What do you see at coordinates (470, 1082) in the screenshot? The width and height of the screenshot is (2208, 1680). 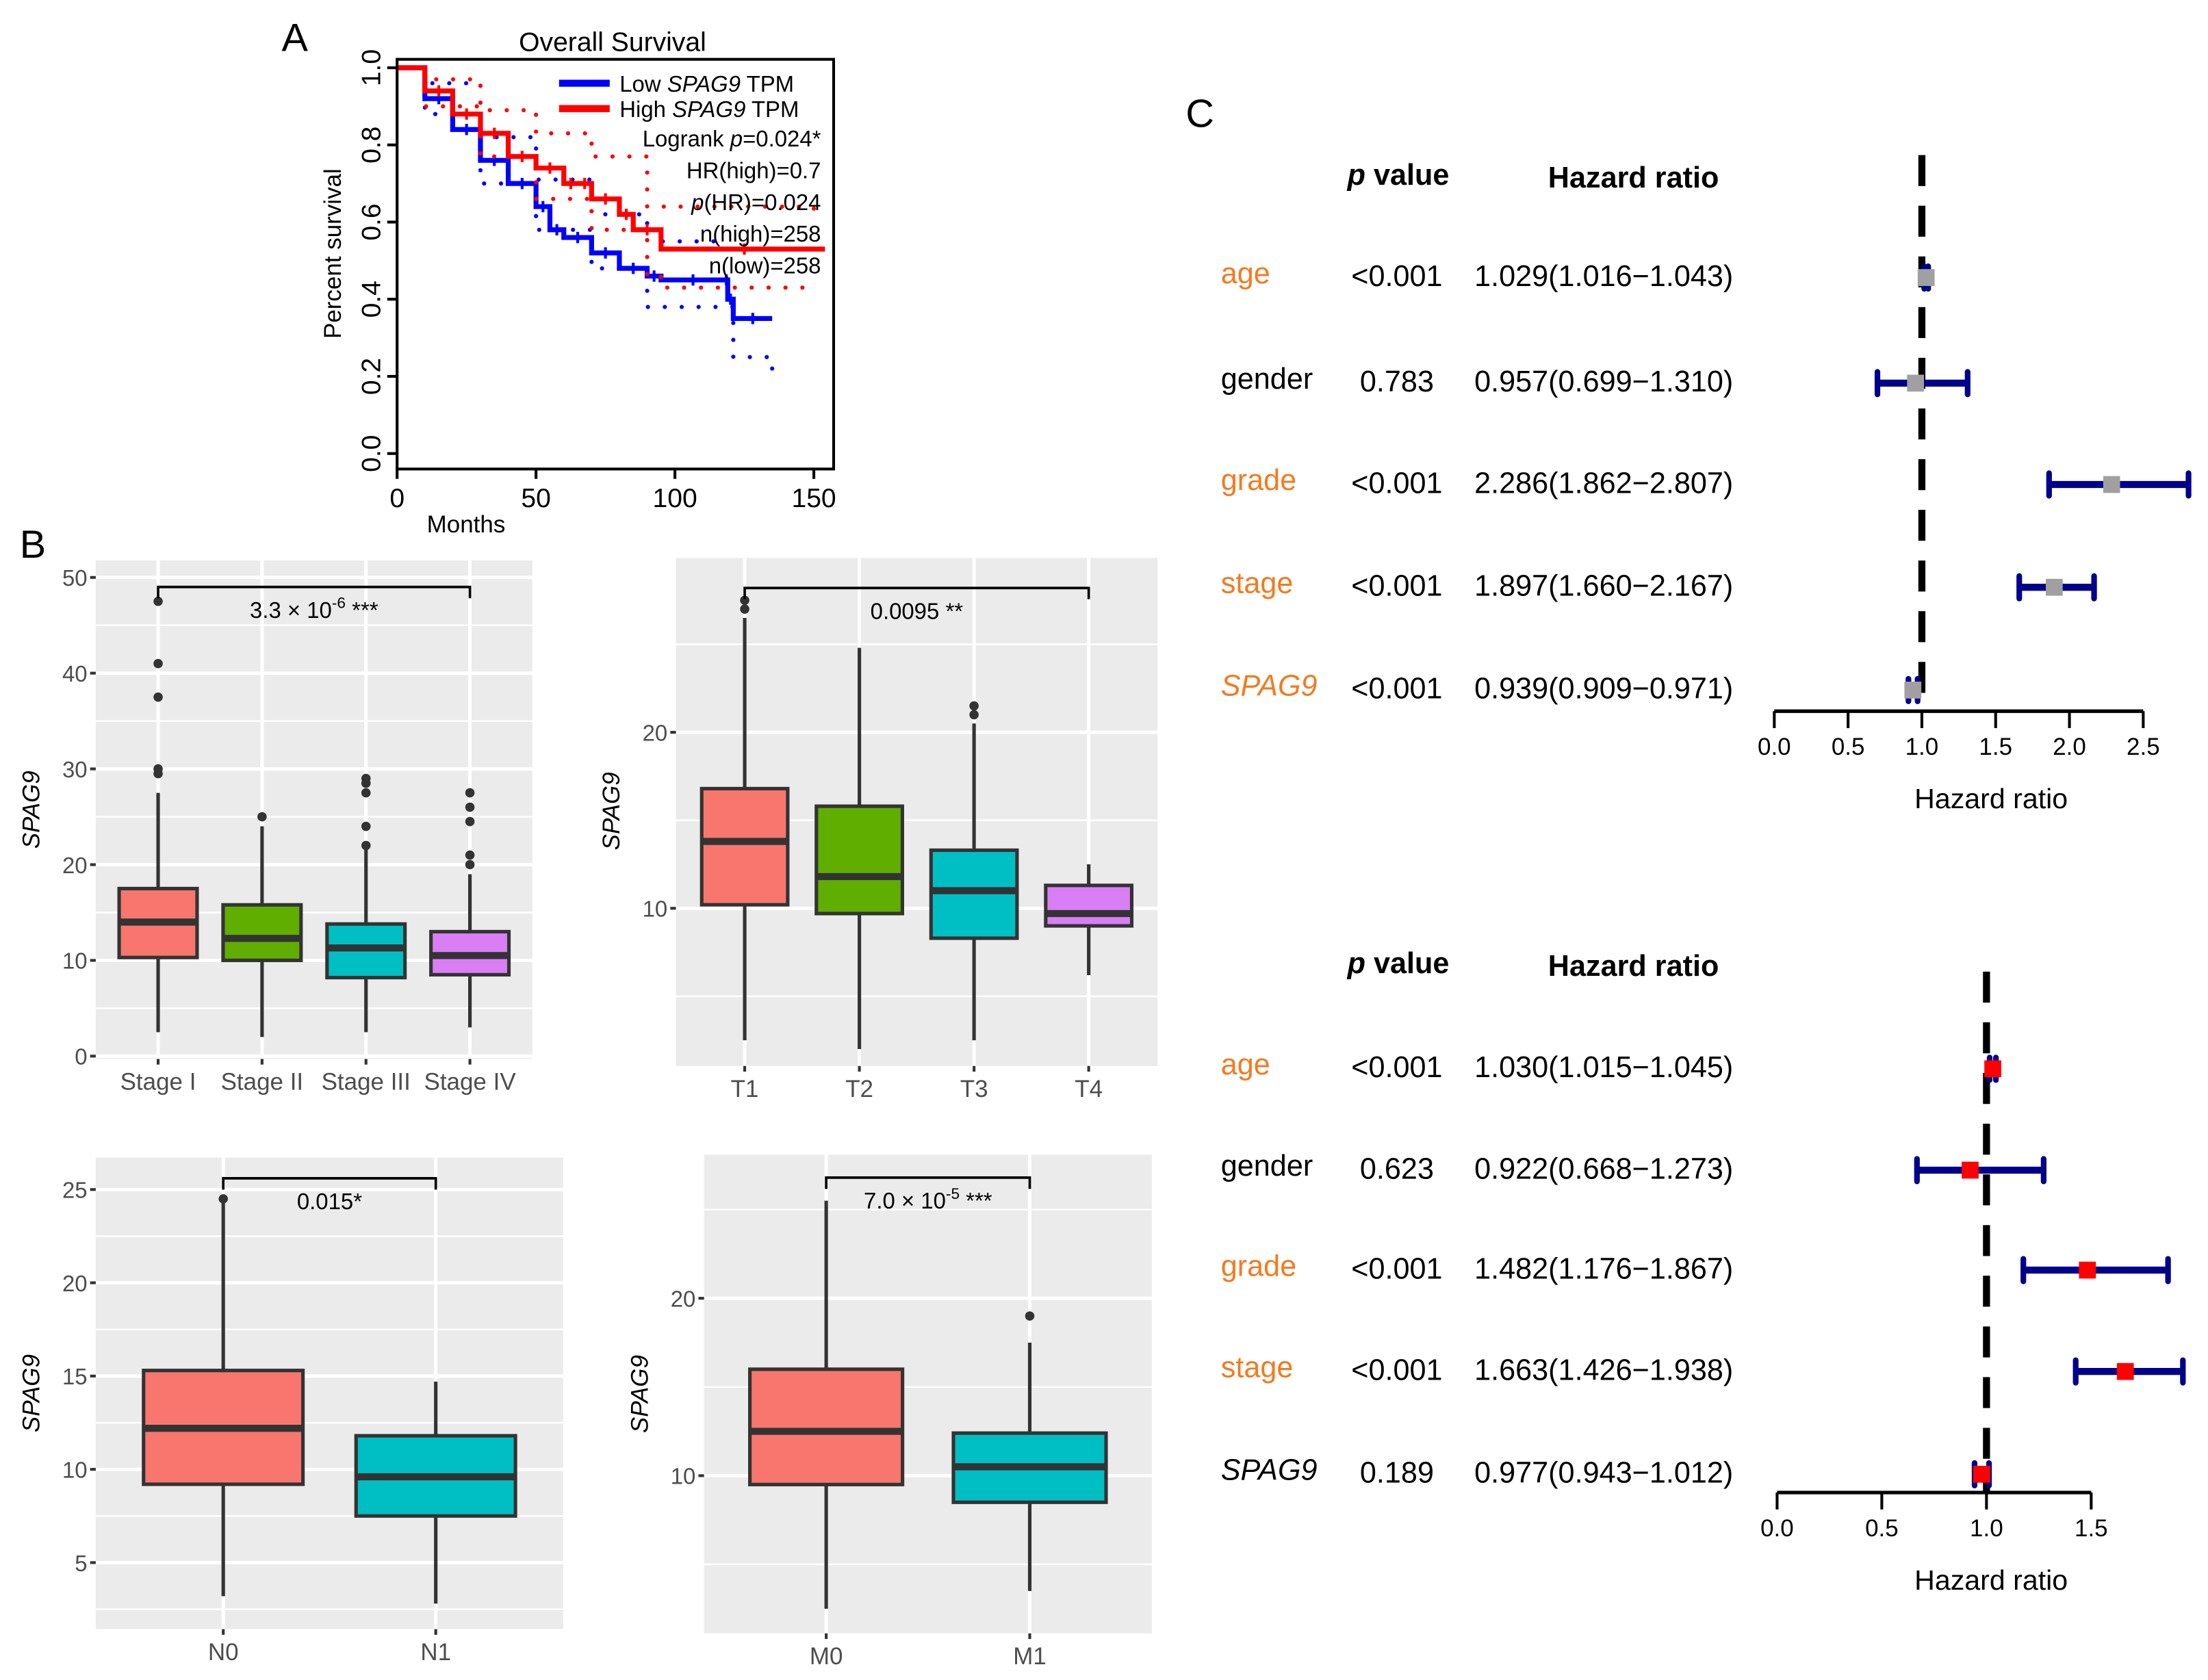 I see `x-tick-label: Stage IV` at bounding box center [470, 1082].